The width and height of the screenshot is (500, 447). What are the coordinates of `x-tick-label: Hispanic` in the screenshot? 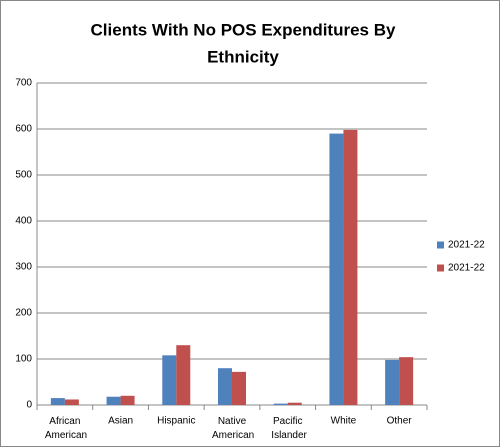 It's located at (176, 421).